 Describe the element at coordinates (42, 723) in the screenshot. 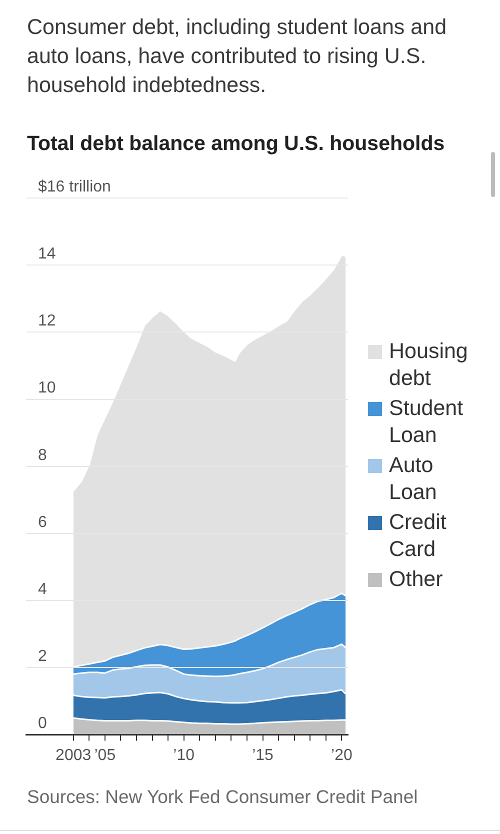

I see `y-tick-label: 0` at that location.